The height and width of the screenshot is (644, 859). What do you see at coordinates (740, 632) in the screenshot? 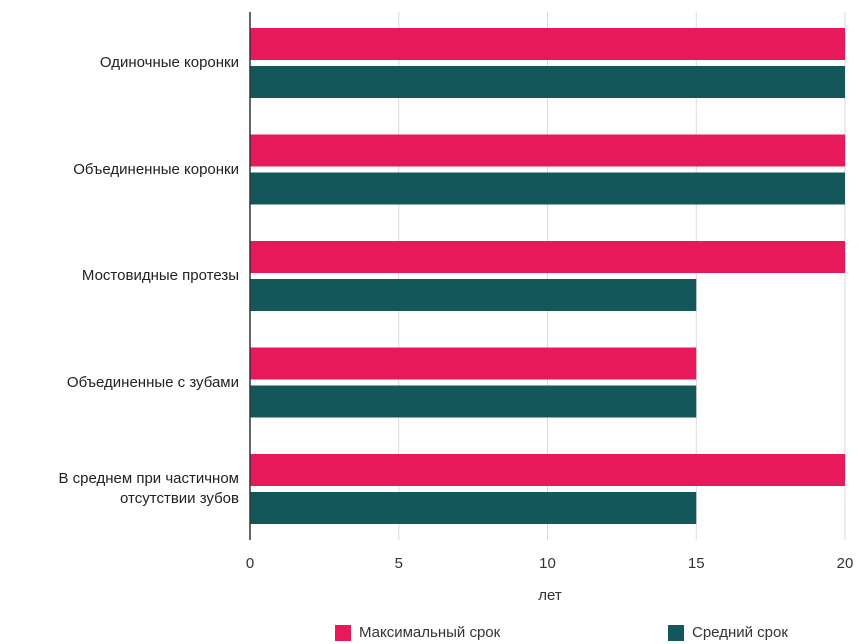
I see `legend-label-avg: Средний срок` at bounding box center [740, 632].